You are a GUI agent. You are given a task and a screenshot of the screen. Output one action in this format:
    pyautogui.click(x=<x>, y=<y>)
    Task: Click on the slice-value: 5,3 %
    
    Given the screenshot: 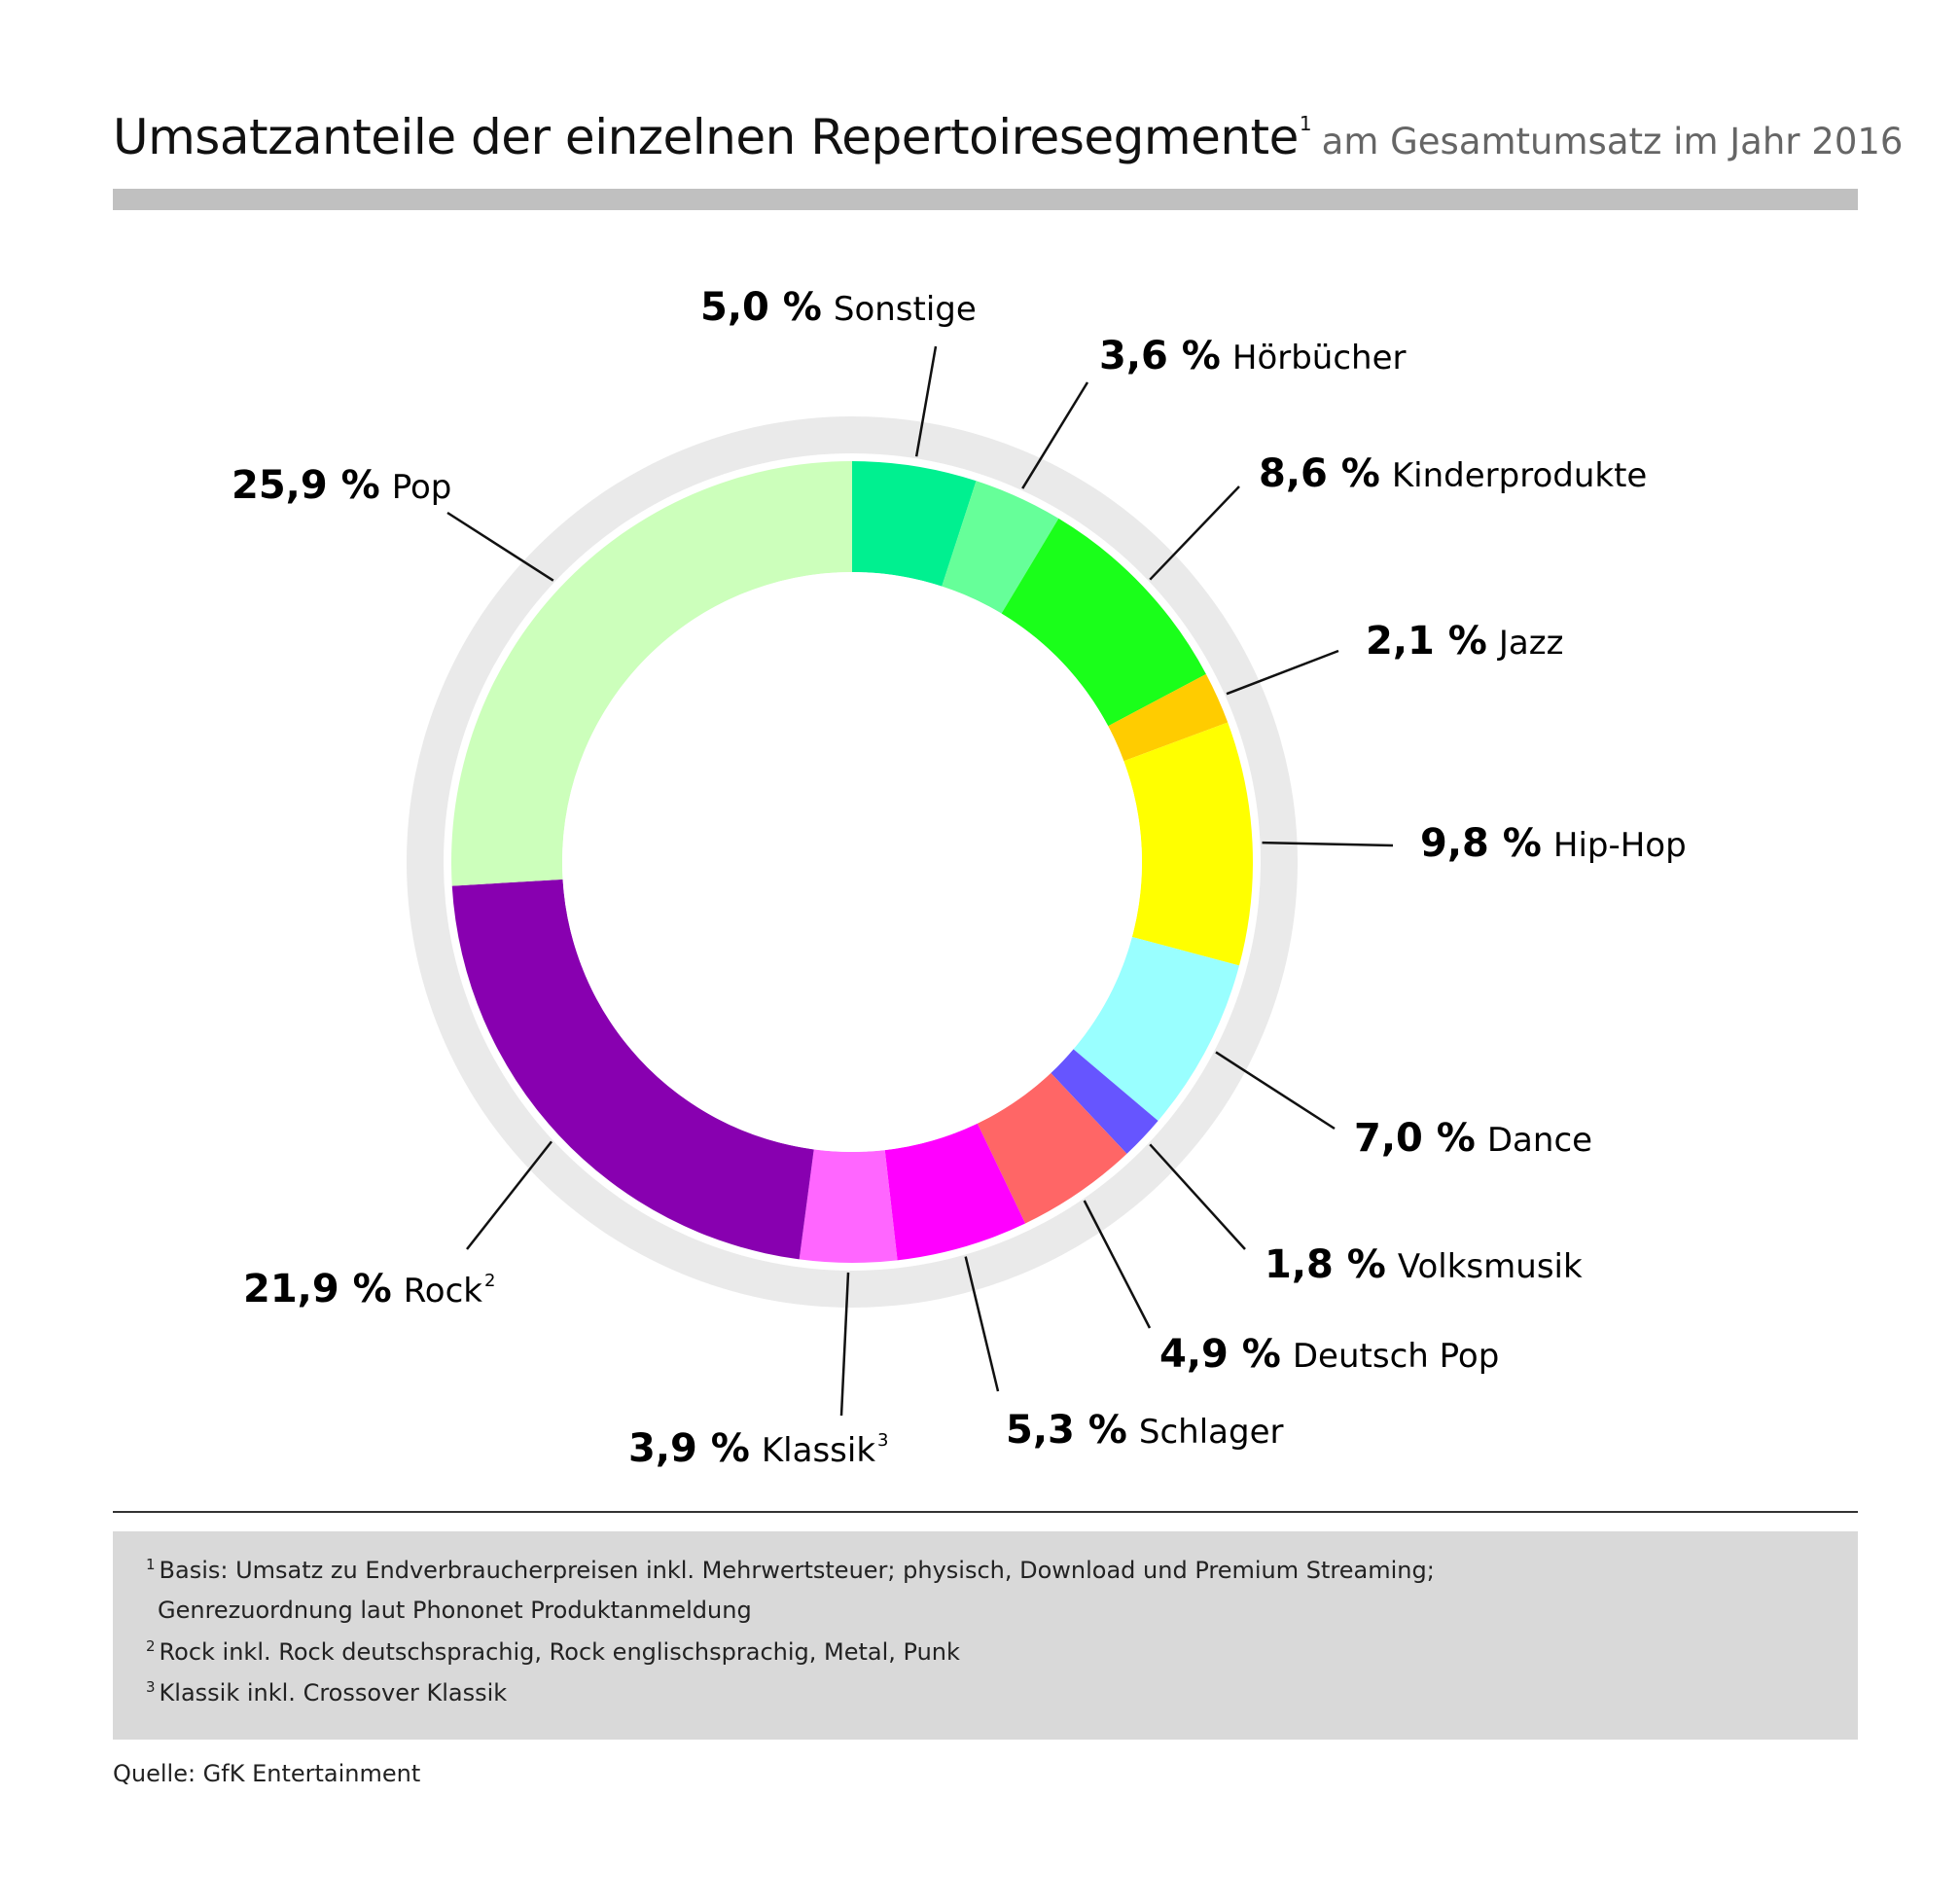 What is the action you would take?
    pyautogui.click(x=1066, y=1430)
    